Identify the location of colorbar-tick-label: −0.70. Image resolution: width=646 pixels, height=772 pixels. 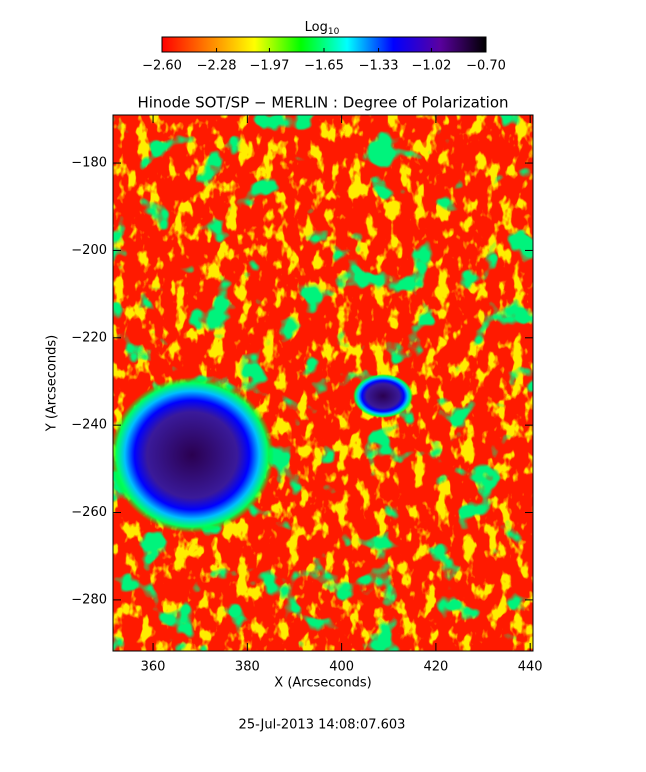
(486, 66).